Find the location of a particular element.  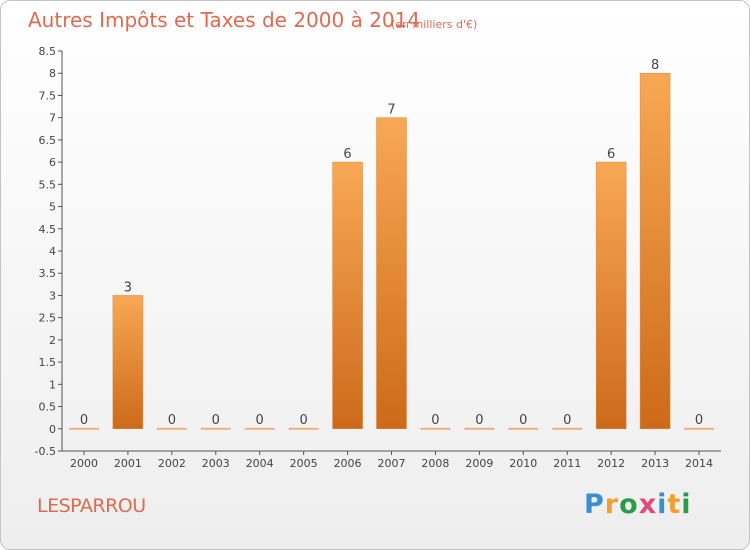

y-tick-label: 3.5 is located at coordinates (48, 273).